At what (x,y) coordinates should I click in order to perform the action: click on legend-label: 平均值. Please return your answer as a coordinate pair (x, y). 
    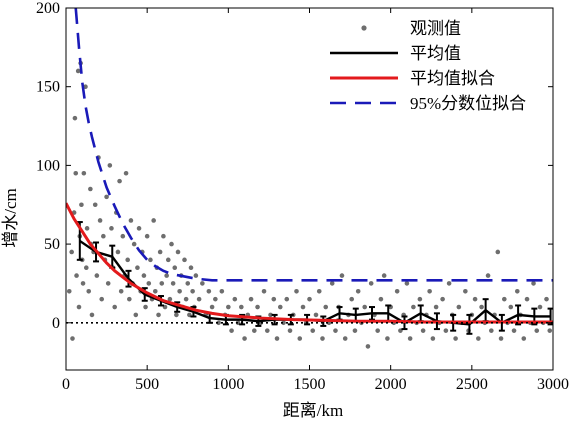
    Looking at the image, I should click on (435, 53).